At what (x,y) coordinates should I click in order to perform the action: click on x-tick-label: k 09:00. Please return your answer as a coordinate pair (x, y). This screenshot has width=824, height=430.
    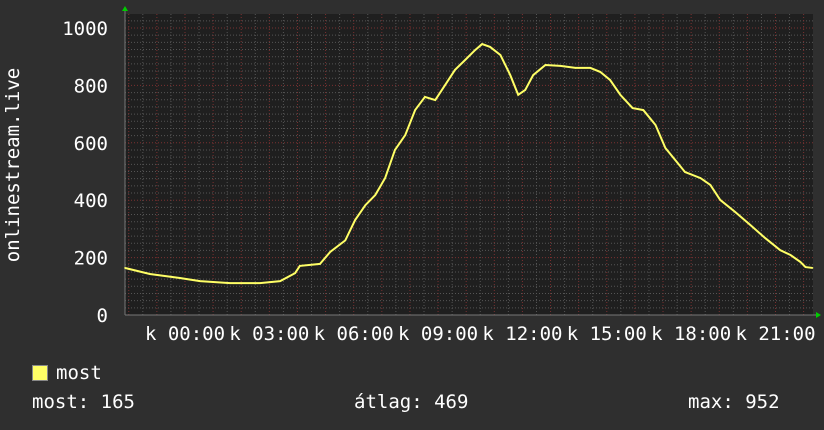
    Looking at the image, I should click on (438, 334).